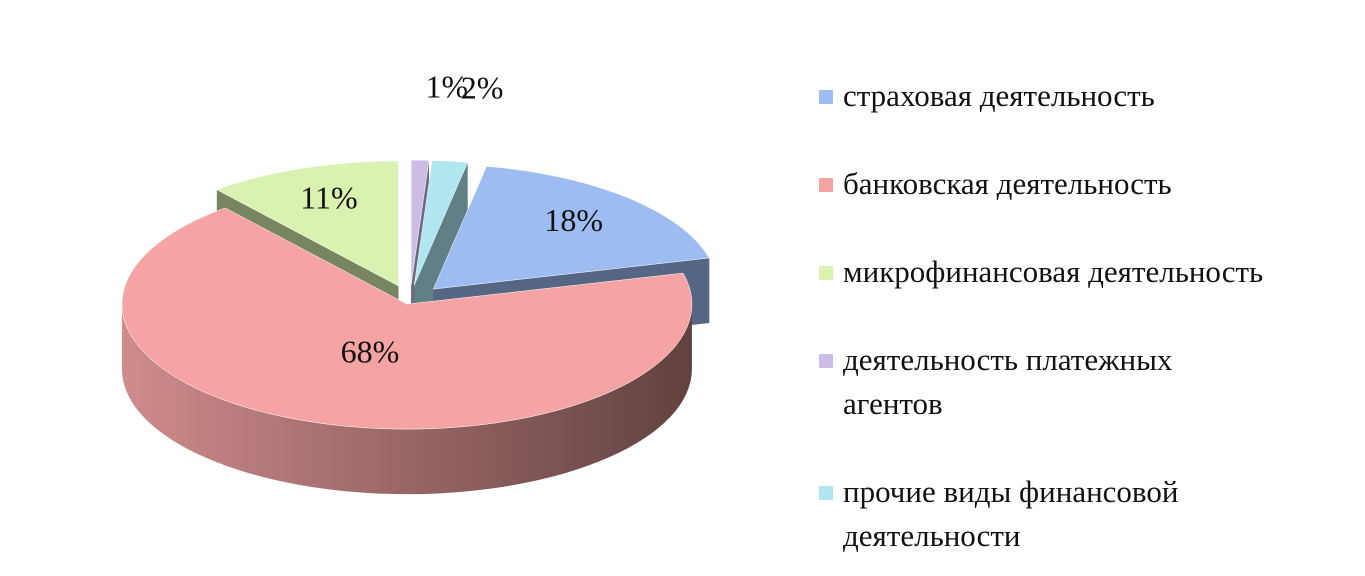 The height and width of the screenshot is (576, 1365). I want to click on data-label: 1%, so click(446, 87).